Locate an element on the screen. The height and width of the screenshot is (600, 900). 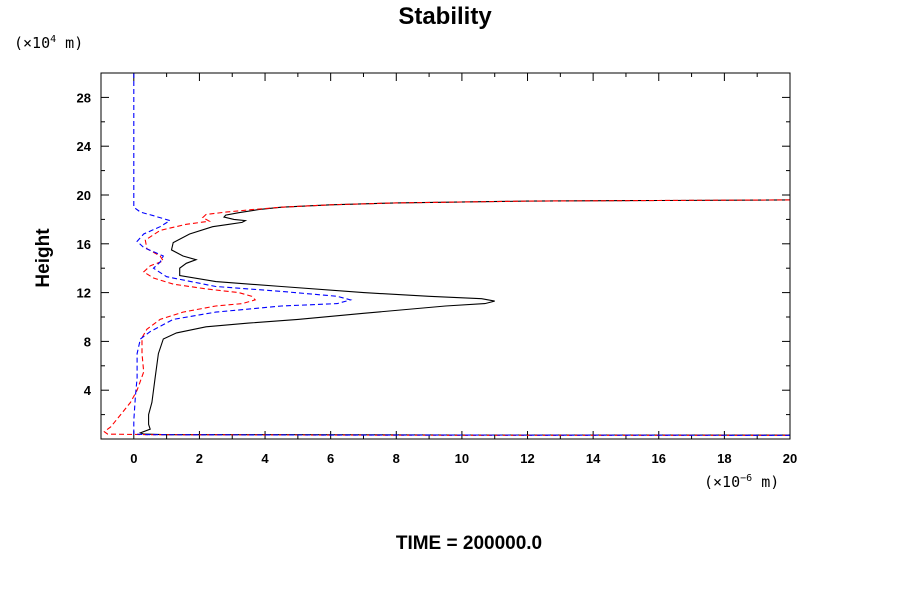
y-tick-label: 4 is located at coordinates (88, 390).